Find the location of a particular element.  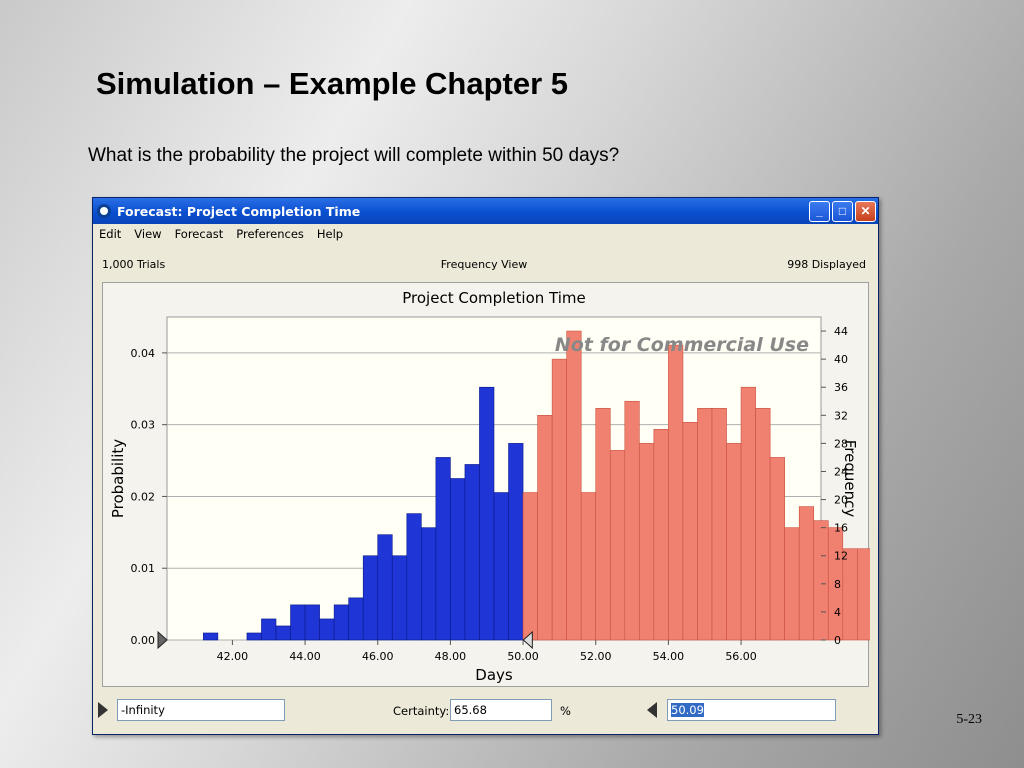

x-tick-label: 50.00 is located at coordinates (522, 656).